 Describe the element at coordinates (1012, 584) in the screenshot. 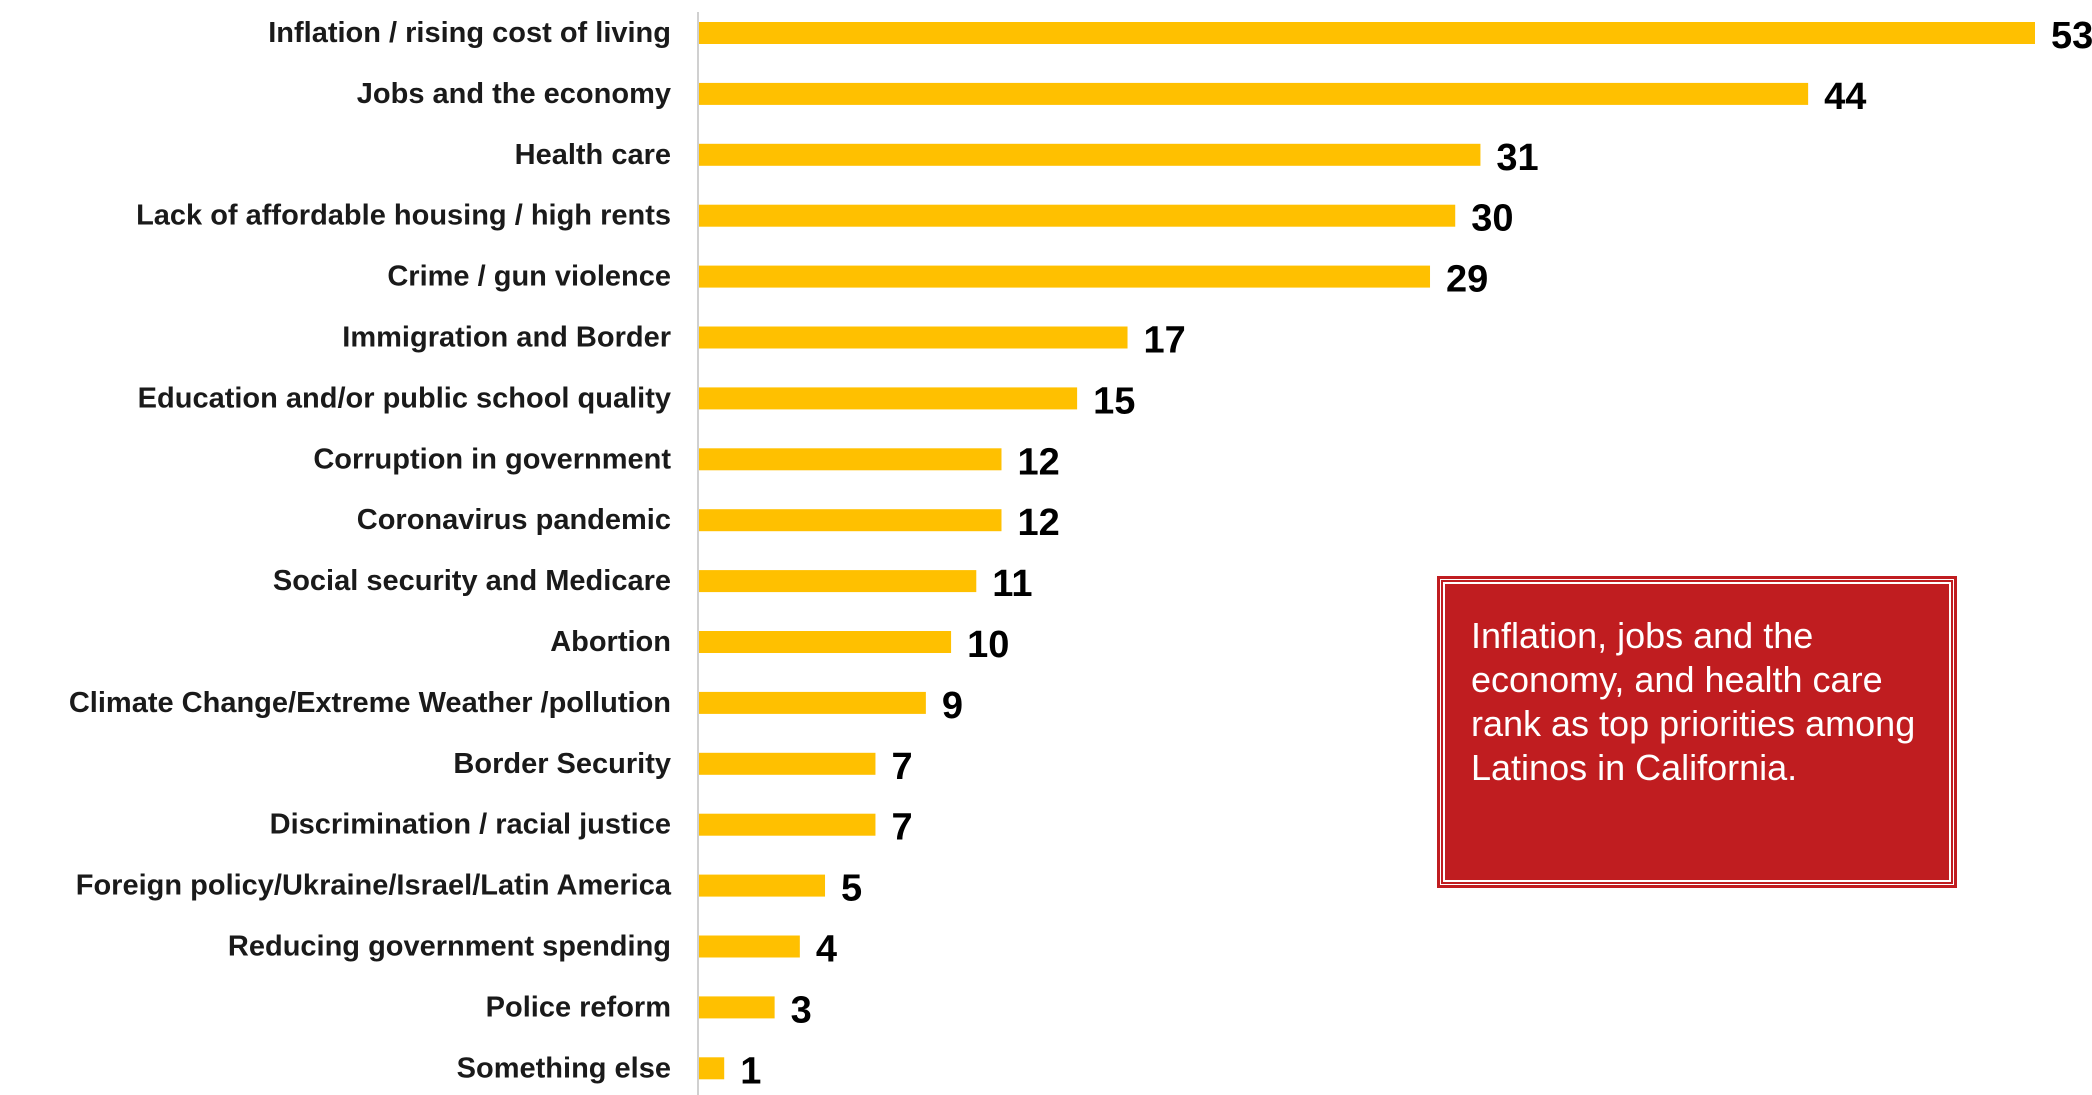

I see `data-label: 11` at that location.